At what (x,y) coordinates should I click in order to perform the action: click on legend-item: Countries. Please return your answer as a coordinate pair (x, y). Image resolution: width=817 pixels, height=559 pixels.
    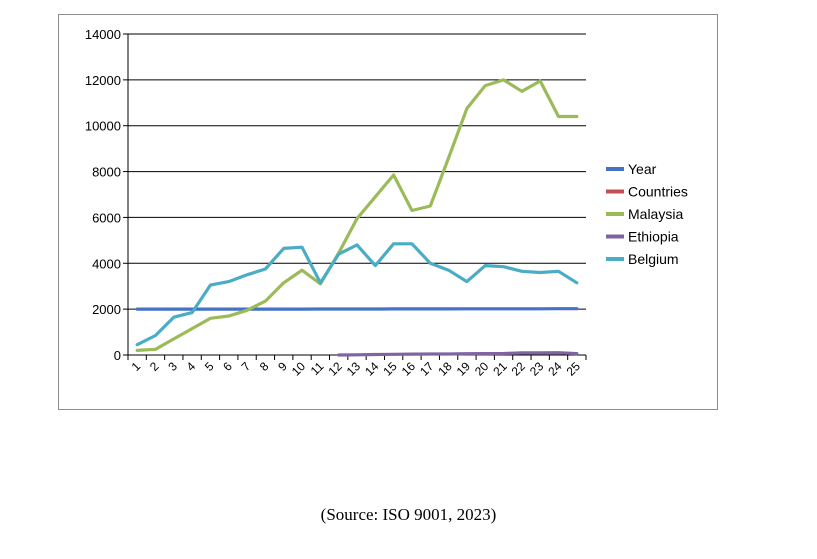
    Looking at the image, I should click on (647, 192).